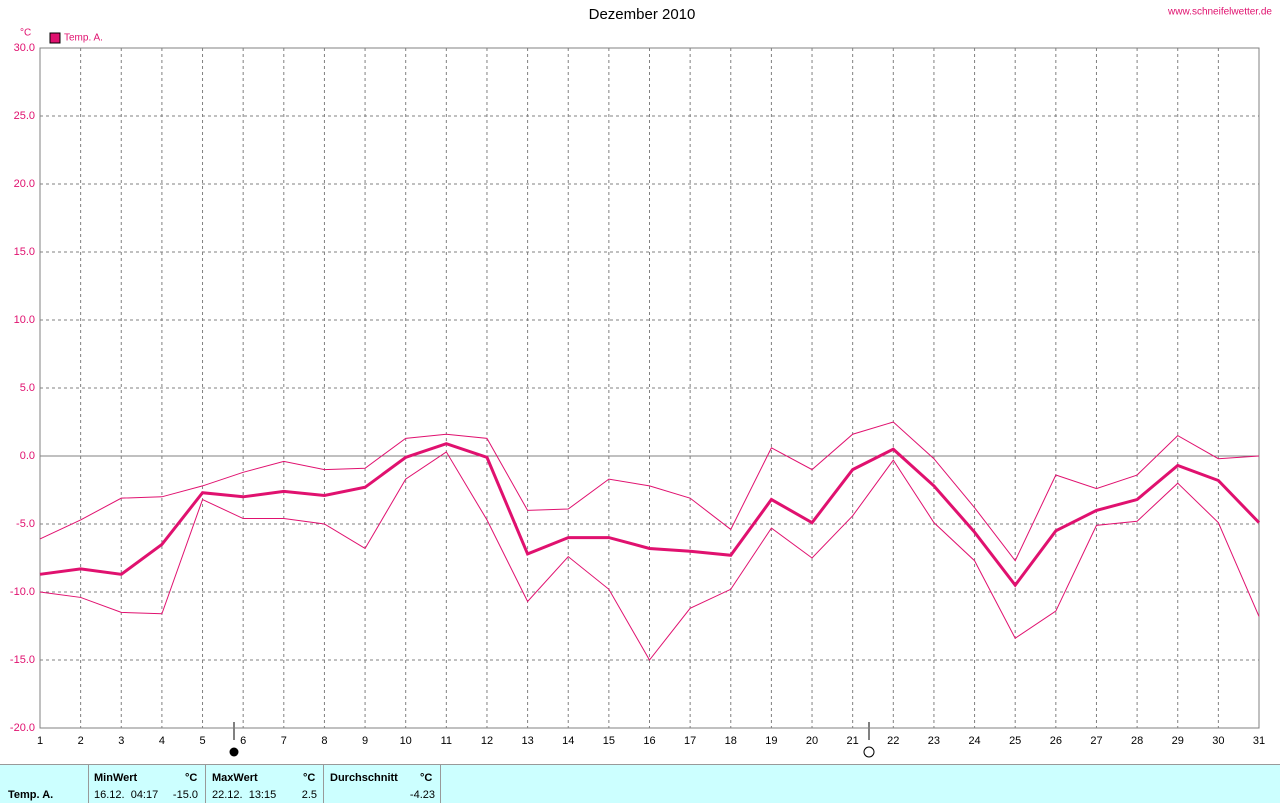 Image resolution: width=1280 pixels, height=803 pixels. Describe the element at coordinates (934, 741) in the screenshot. I see `x-tick-label: 23` at that location.